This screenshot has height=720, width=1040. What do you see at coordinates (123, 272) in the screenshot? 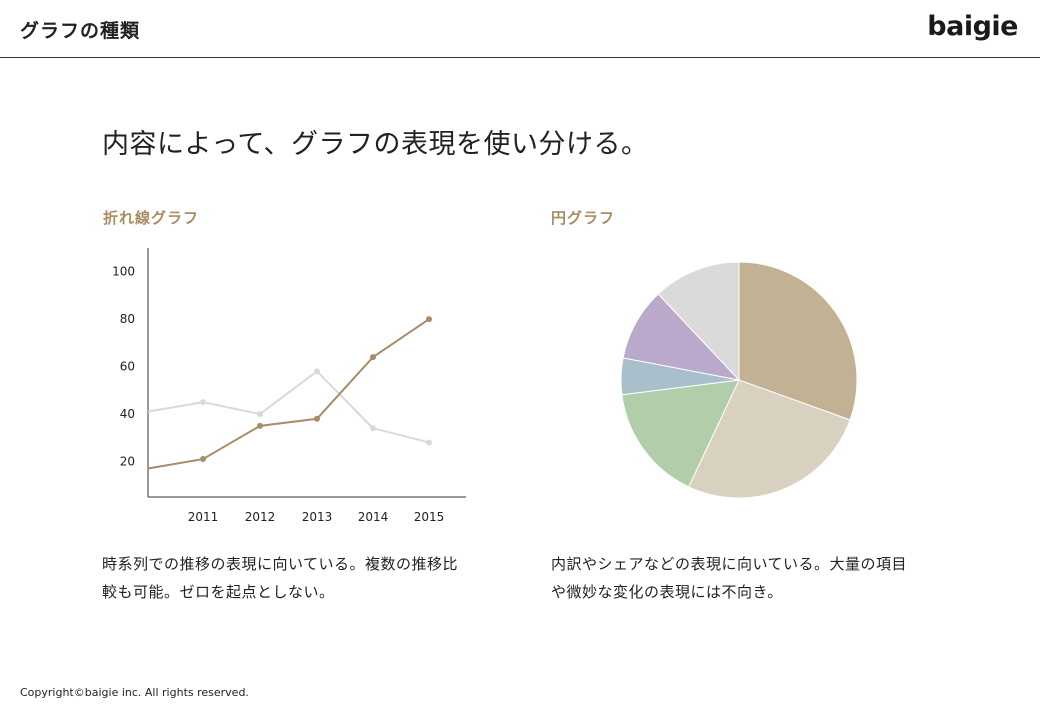
I see `y-tick-label: 100` at bounding box center [123, 272].